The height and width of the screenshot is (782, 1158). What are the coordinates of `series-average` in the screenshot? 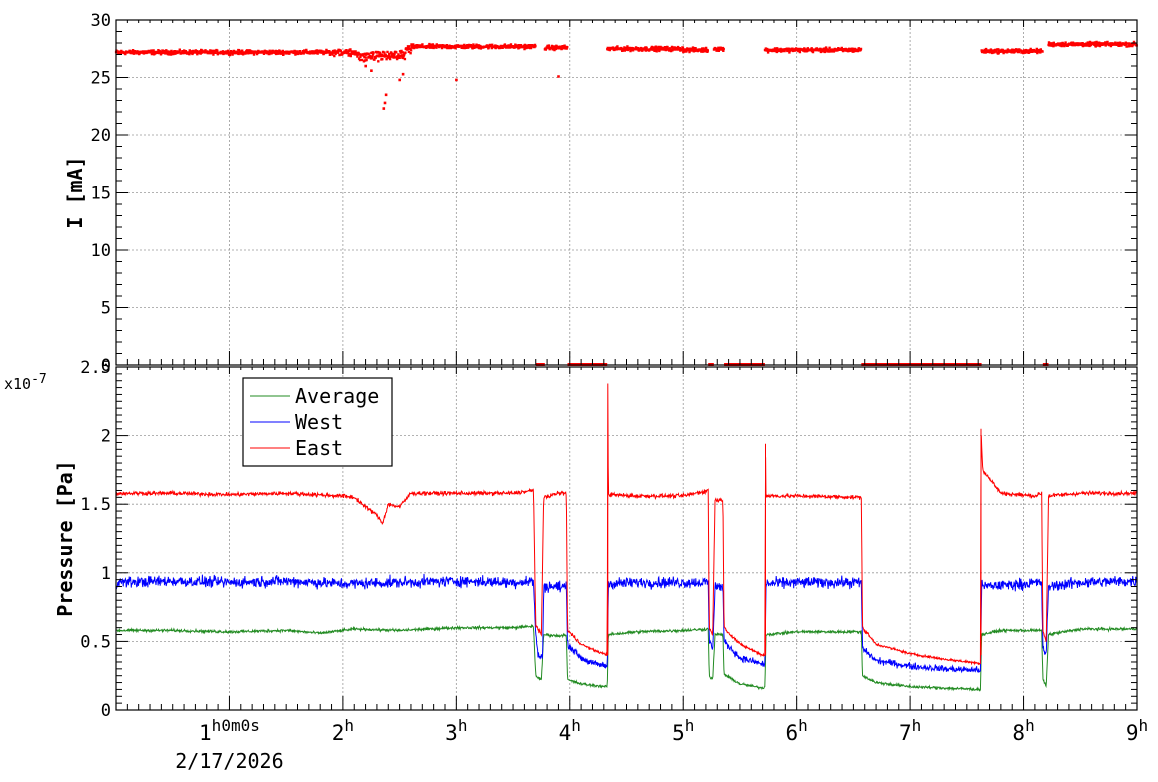 It's located at (626, 657).